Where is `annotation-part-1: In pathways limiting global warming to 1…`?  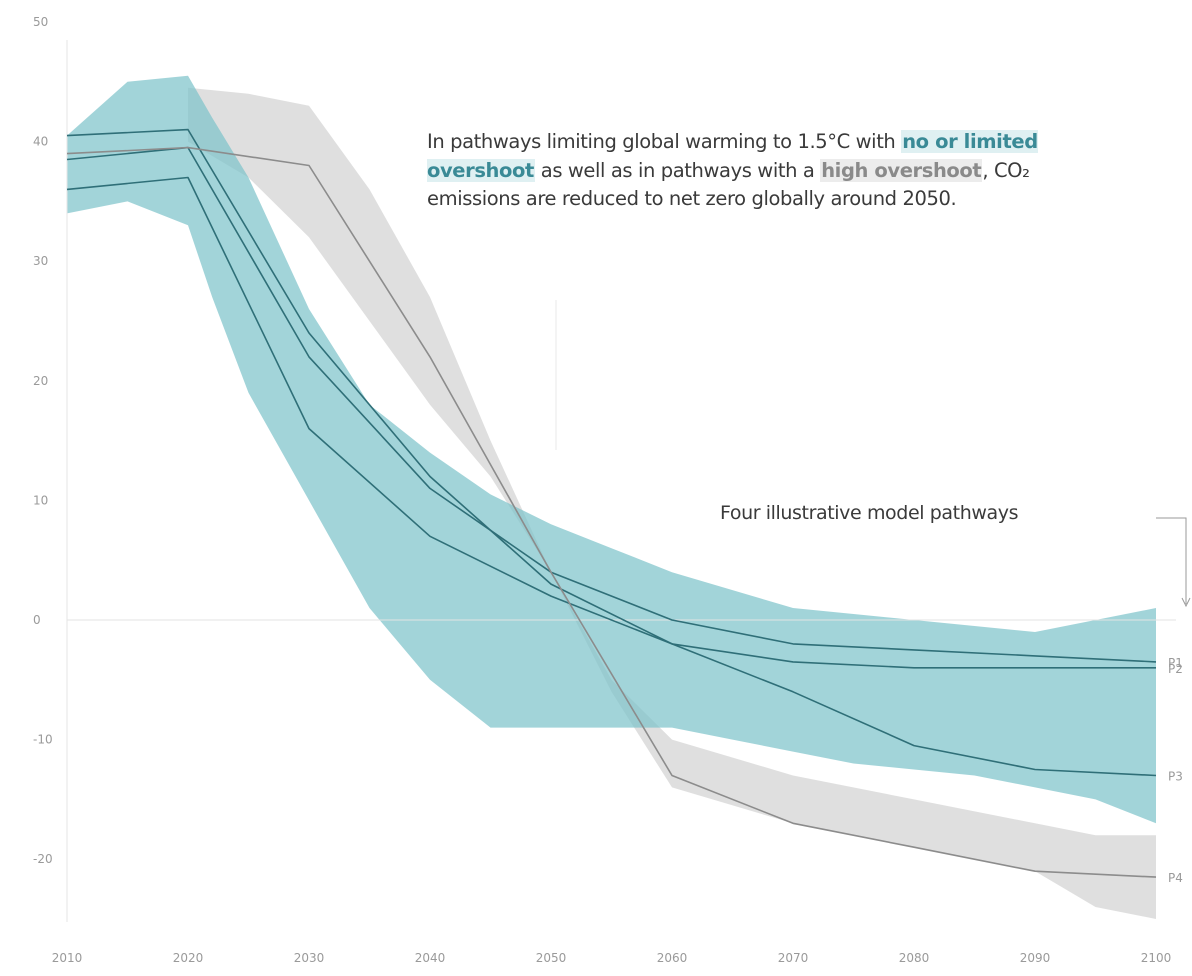 annotation-part-1: In pathways limiting global warming to 1… is located at coordinates (664, 141).